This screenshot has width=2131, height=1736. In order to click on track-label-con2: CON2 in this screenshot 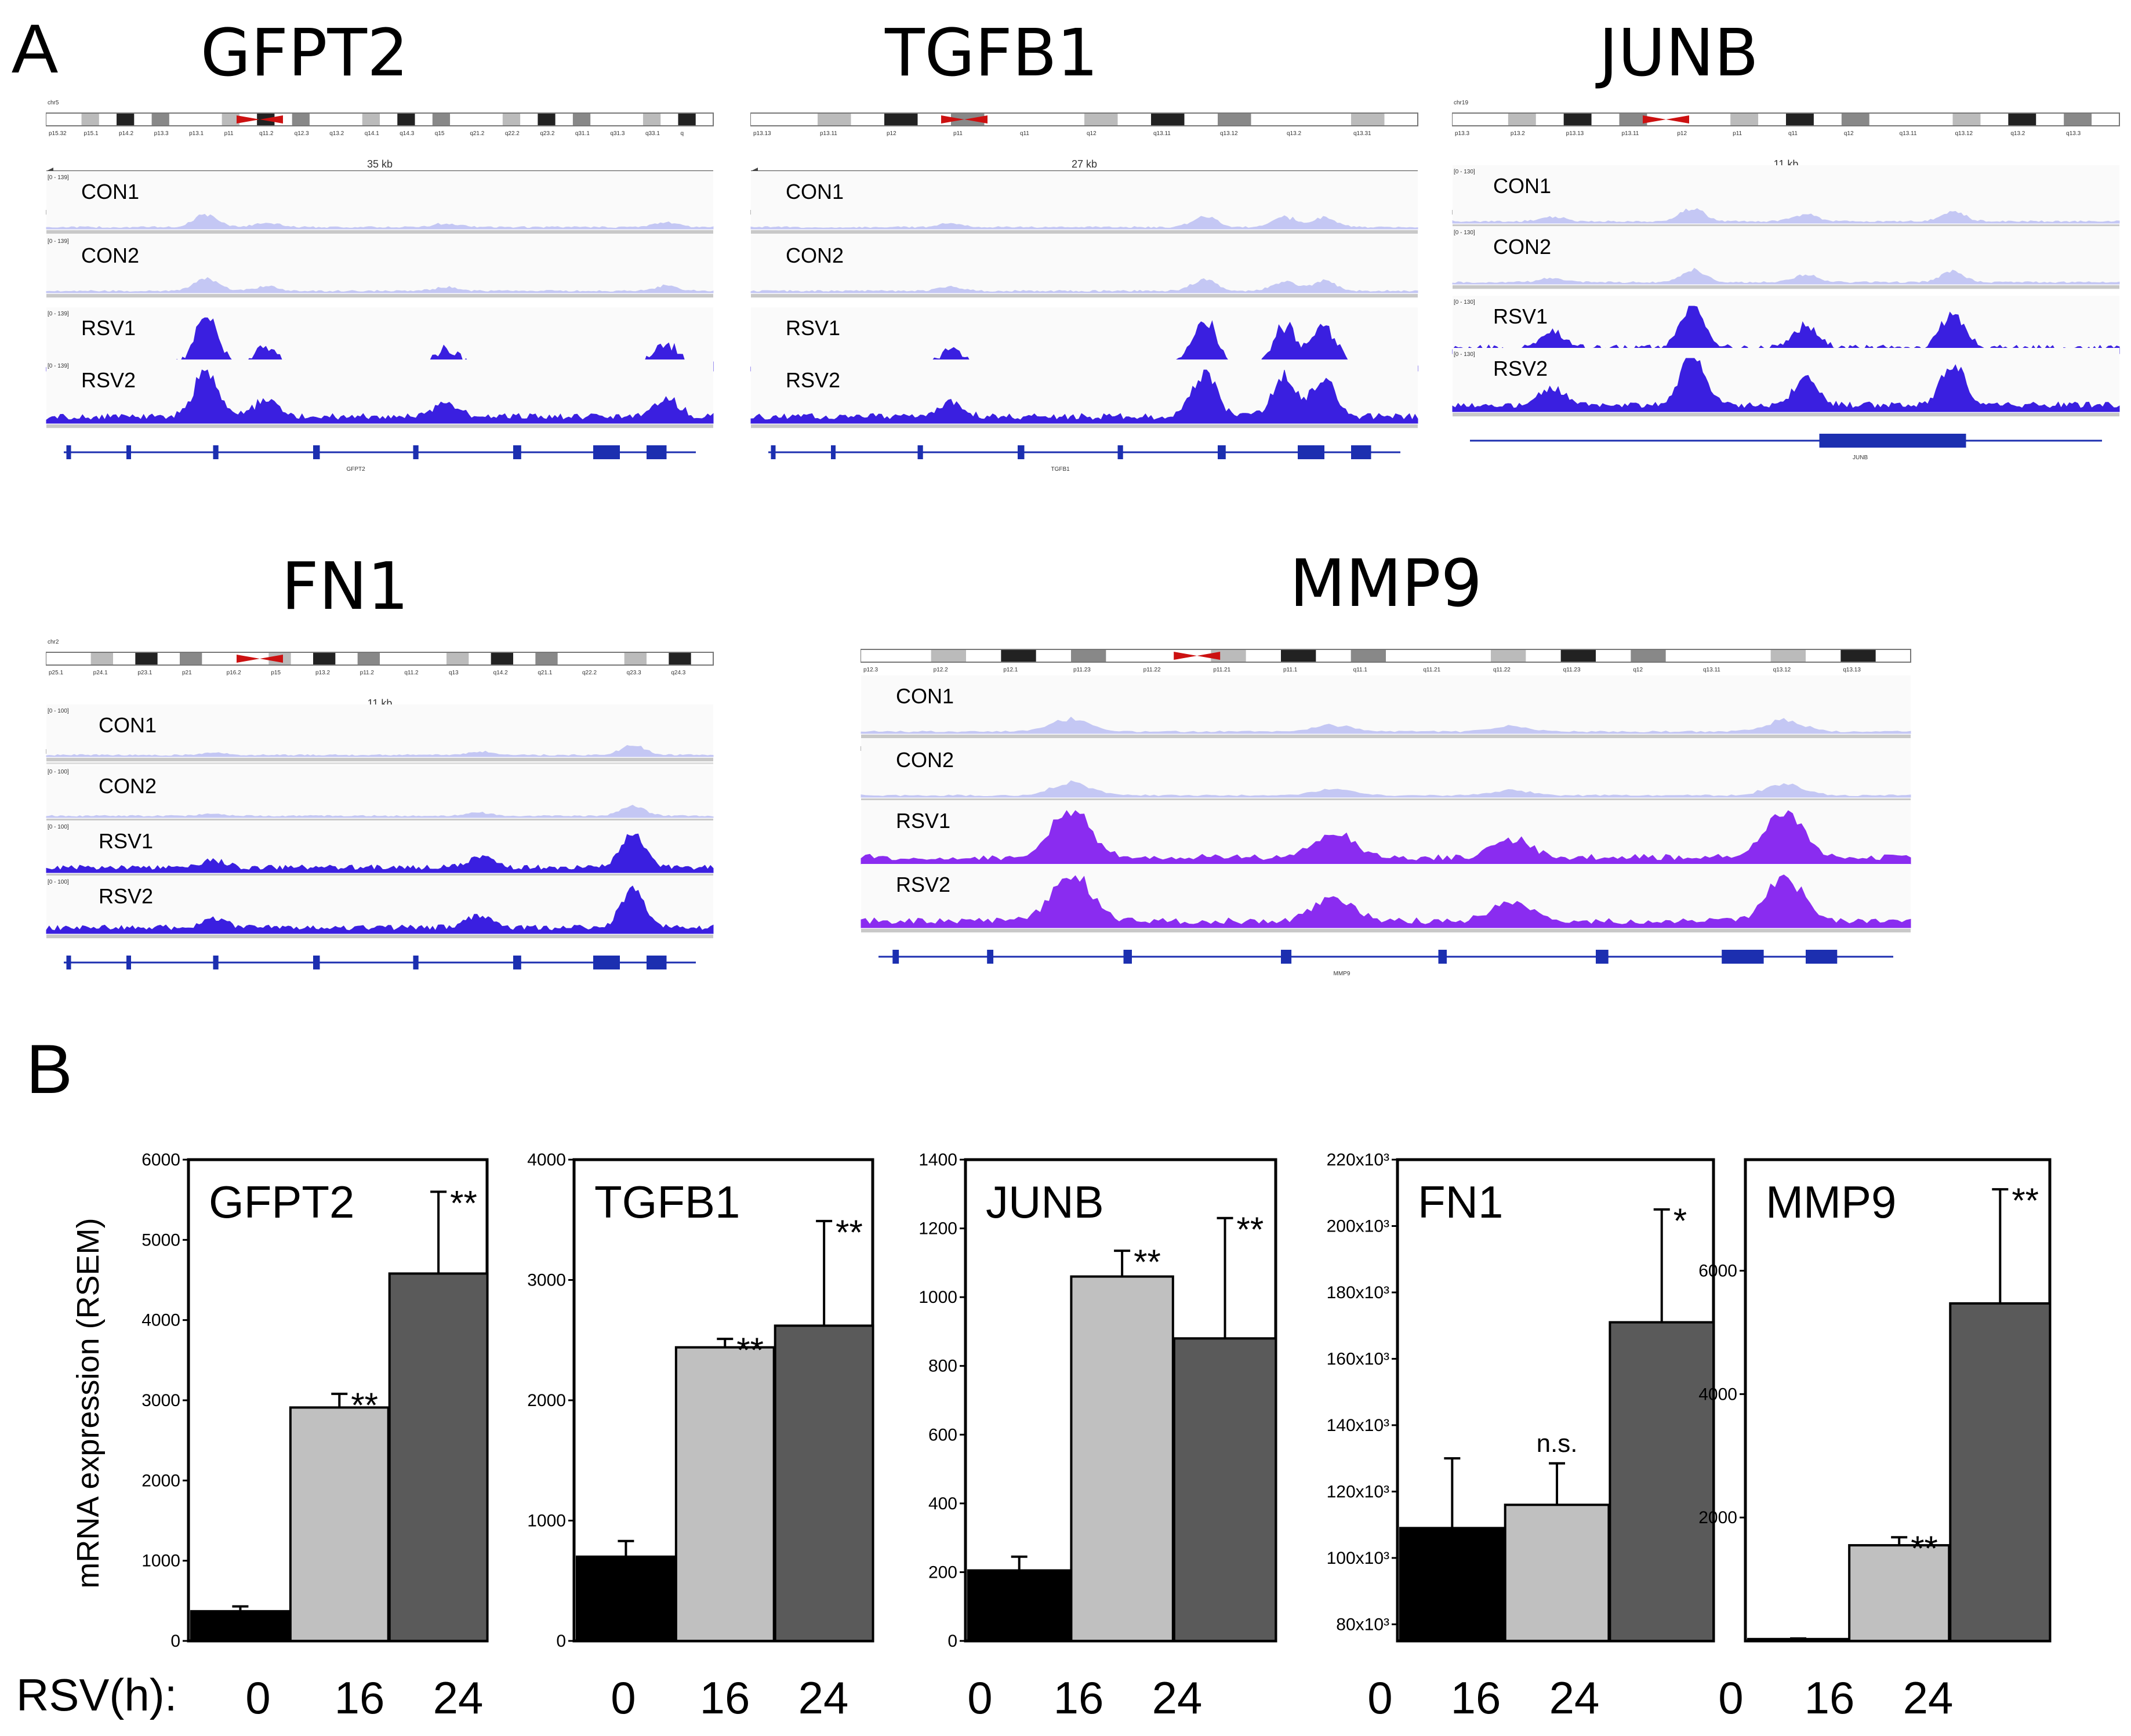, I will do `click(925, 760)`.